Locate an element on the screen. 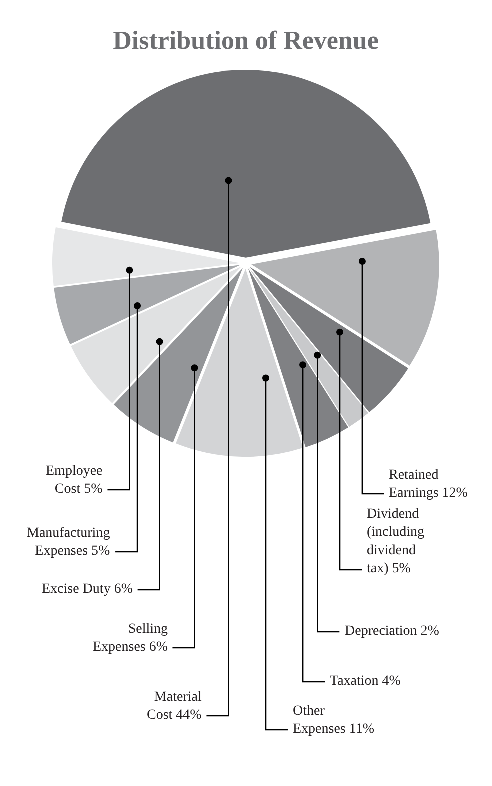 Image resolution: width=492 pixels, height=786 pixels. slice-label: Depreciation 2% is located at coordinates (392, 631).